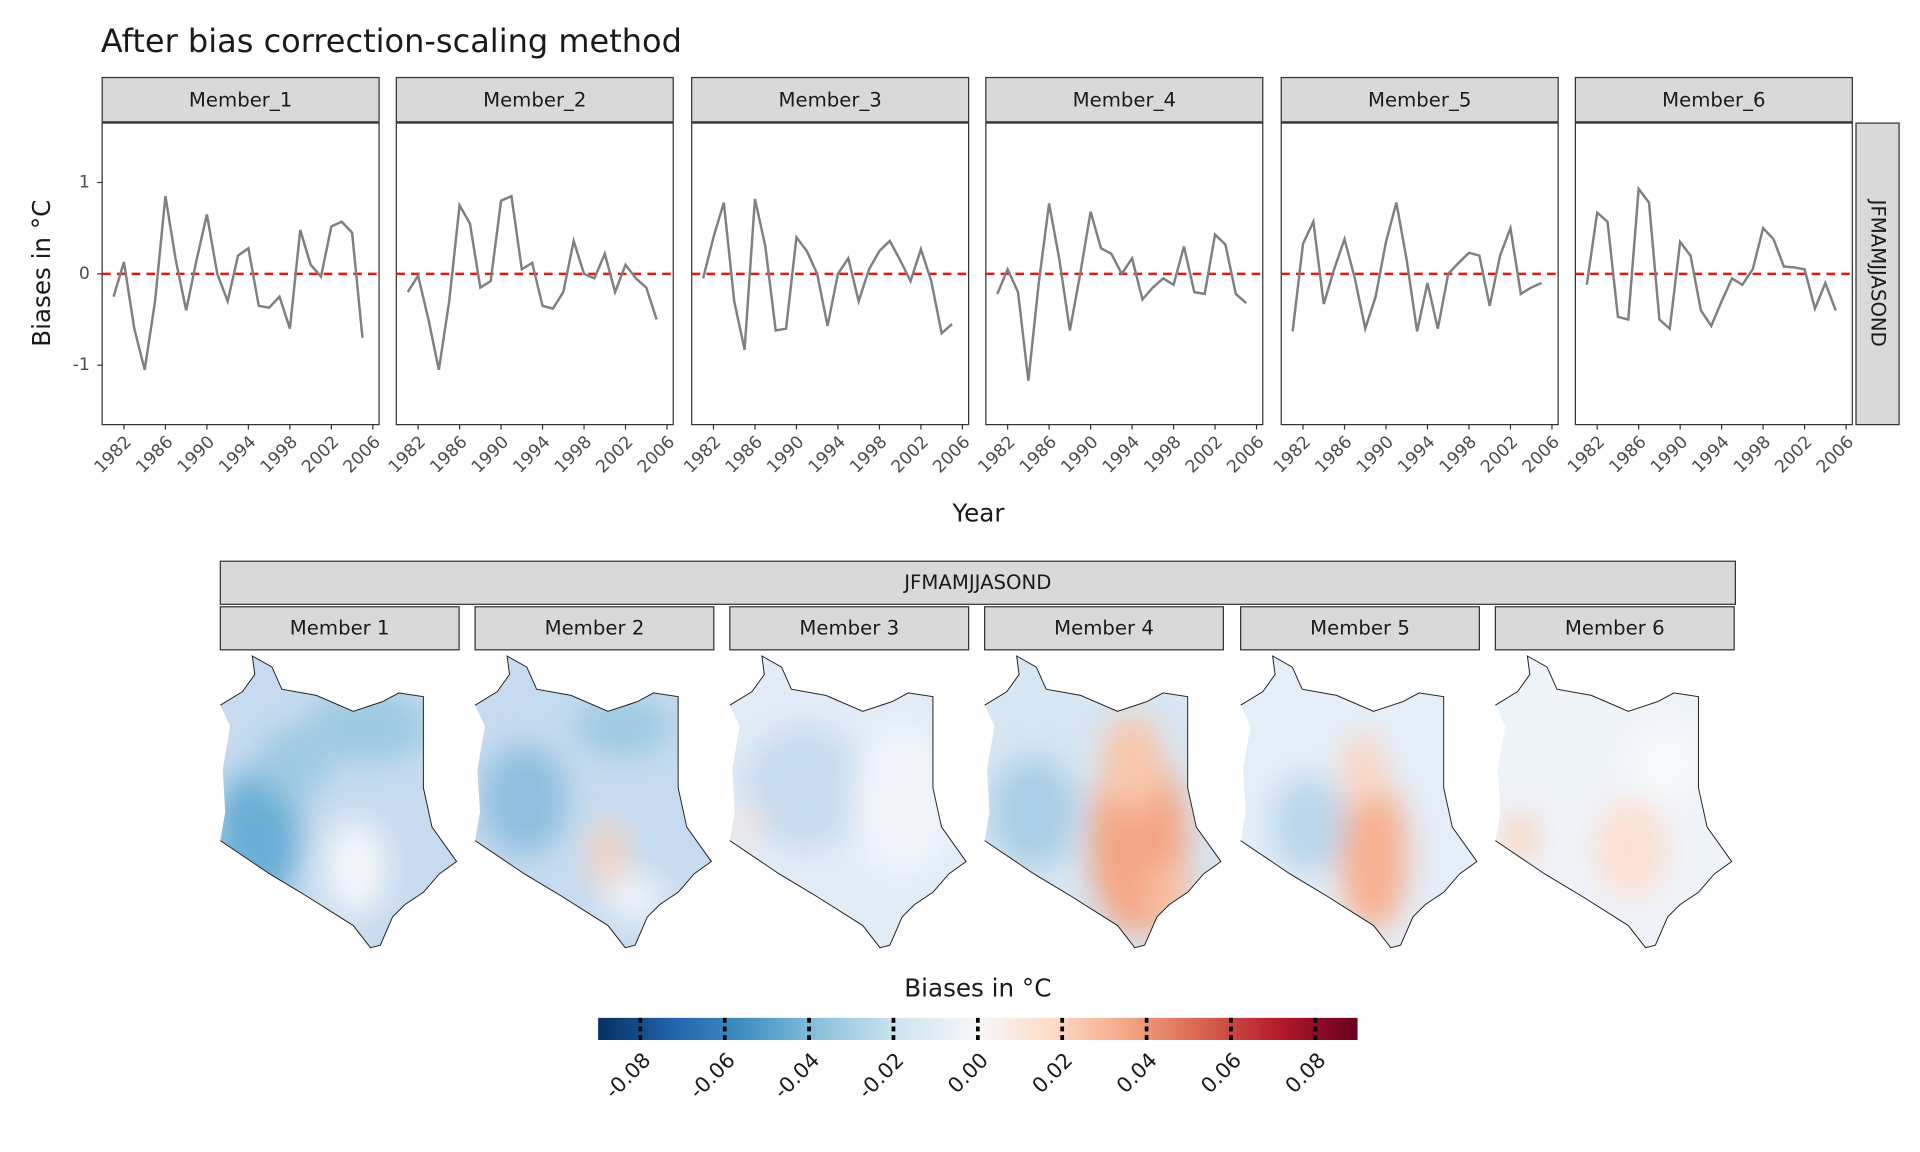  I want to click on map-panel-label: Member 2, so click(595, 627).